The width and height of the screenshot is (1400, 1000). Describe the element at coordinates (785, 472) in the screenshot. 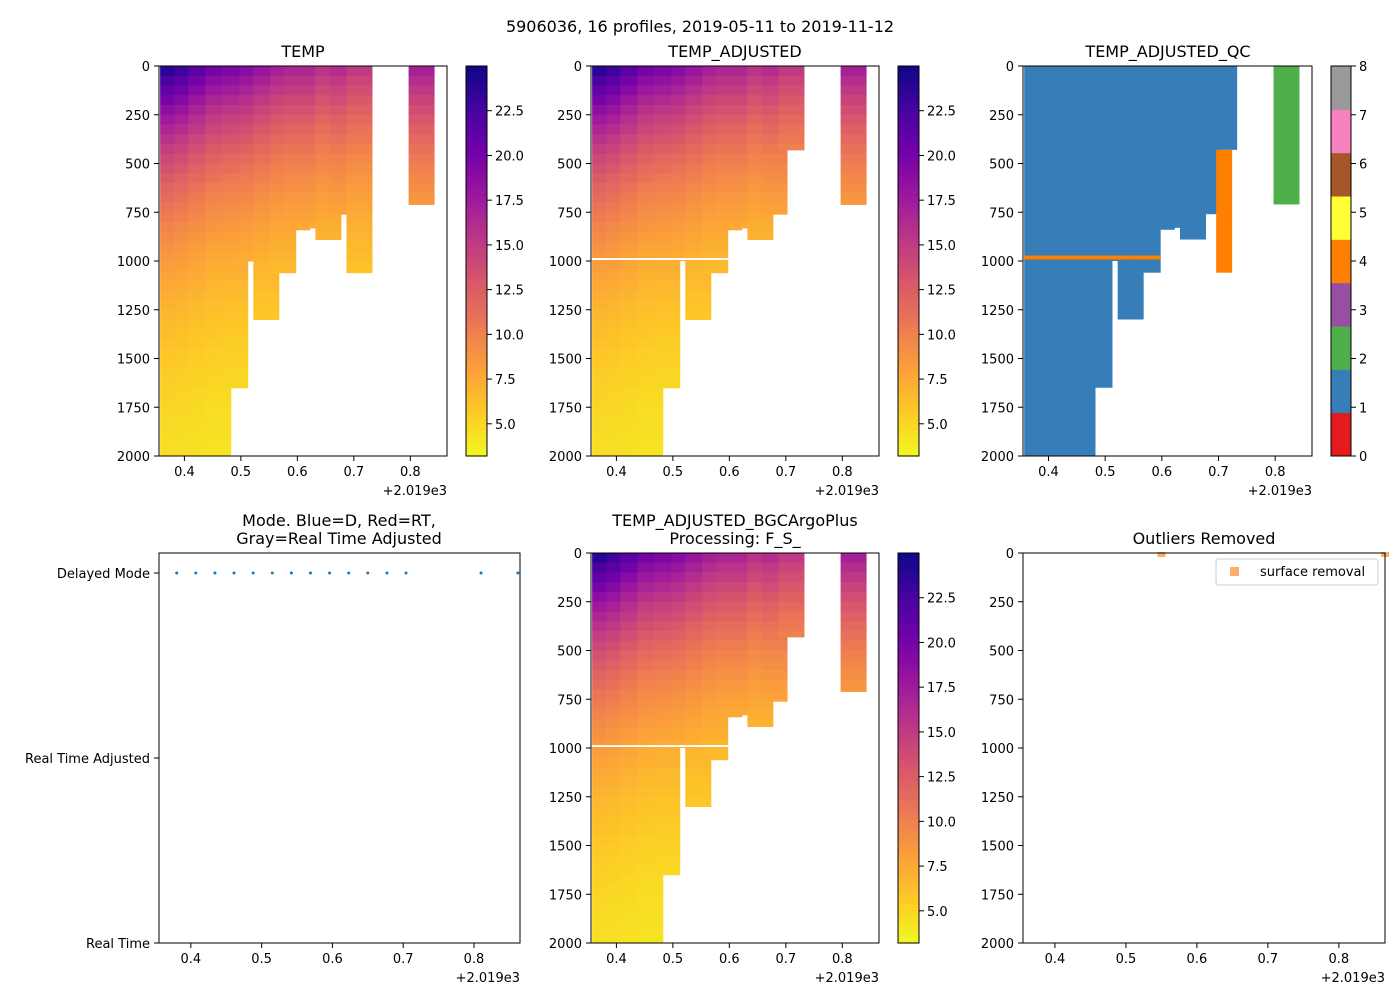

I see `x-tick-label: 0.7` at that location.